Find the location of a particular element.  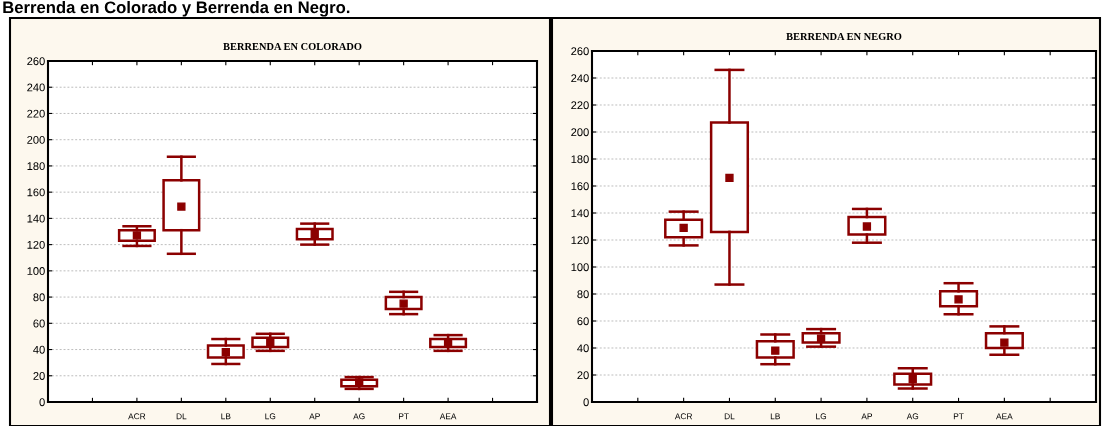

text: Berrenda en Colorado y Berrenda en Negro. is located at coordinates (176, 9).